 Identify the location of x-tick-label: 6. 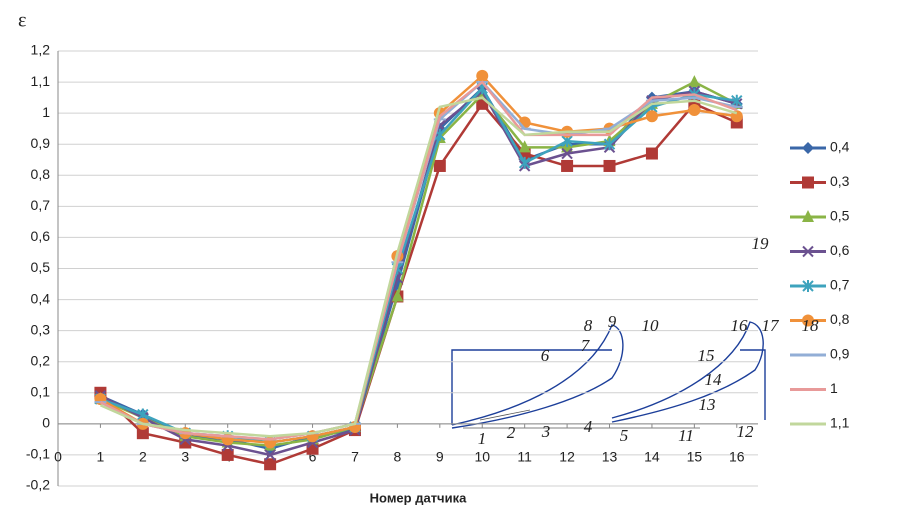
(313, 457).